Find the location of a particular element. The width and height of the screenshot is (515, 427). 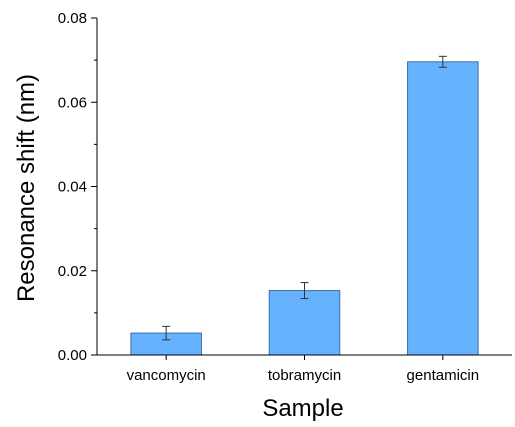

x-tick-label-vancomycin: vancomycin is located at coordinates (166, 375).